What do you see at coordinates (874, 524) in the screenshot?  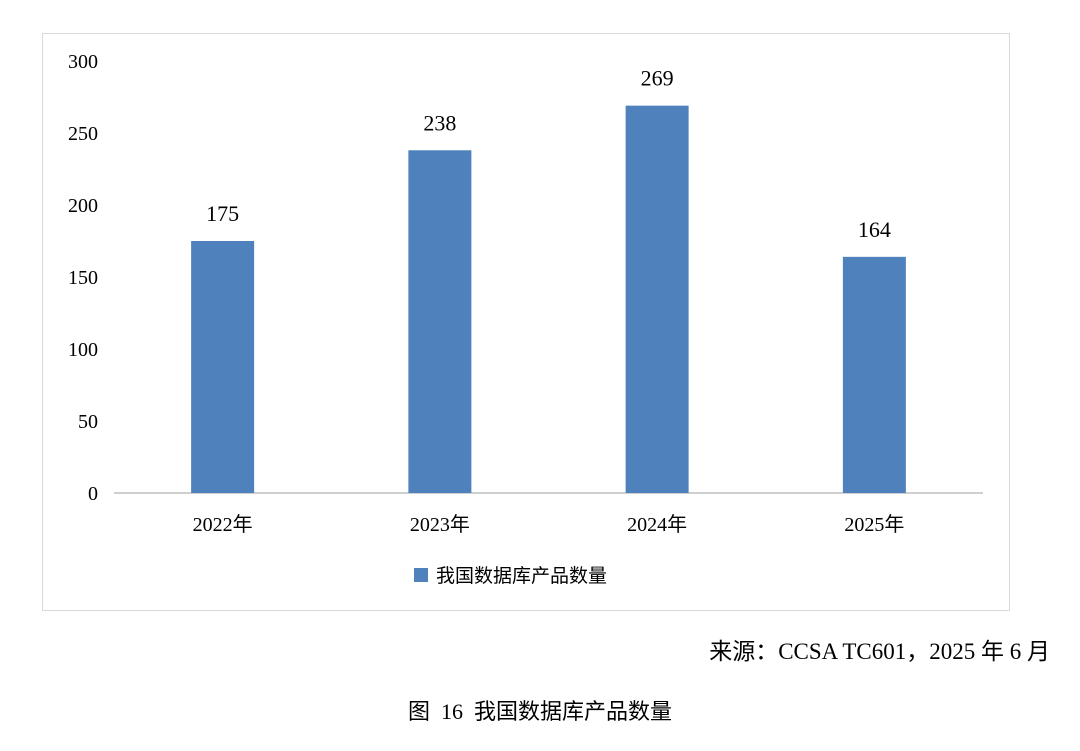 I see `x-tick-label: 2025年` at bounding box center [874, 524].